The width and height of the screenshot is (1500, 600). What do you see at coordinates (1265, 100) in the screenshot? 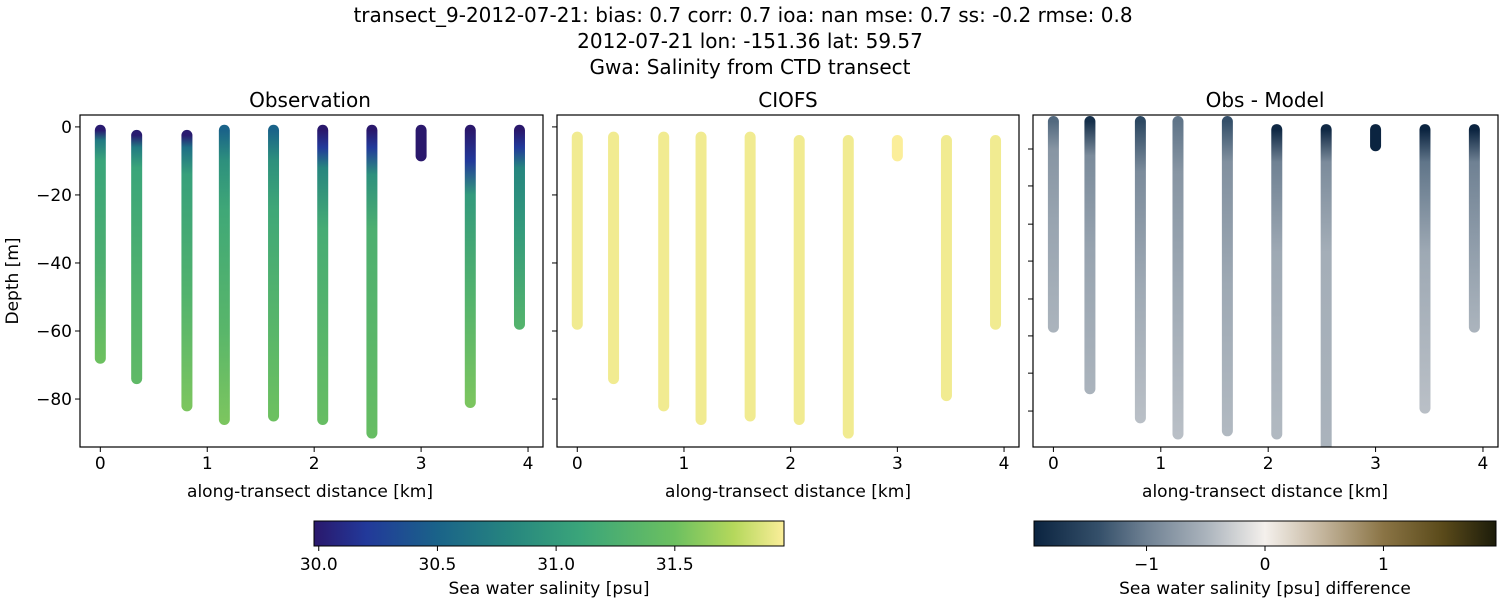
I see `panel-title-difference: Obs - Model` at bounding box center [1265, 100].